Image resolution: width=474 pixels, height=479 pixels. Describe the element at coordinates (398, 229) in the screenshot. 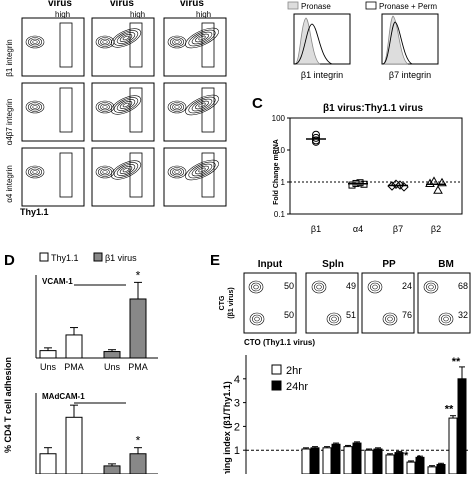

I see `panel-c-xtick-label: β7` at that location.